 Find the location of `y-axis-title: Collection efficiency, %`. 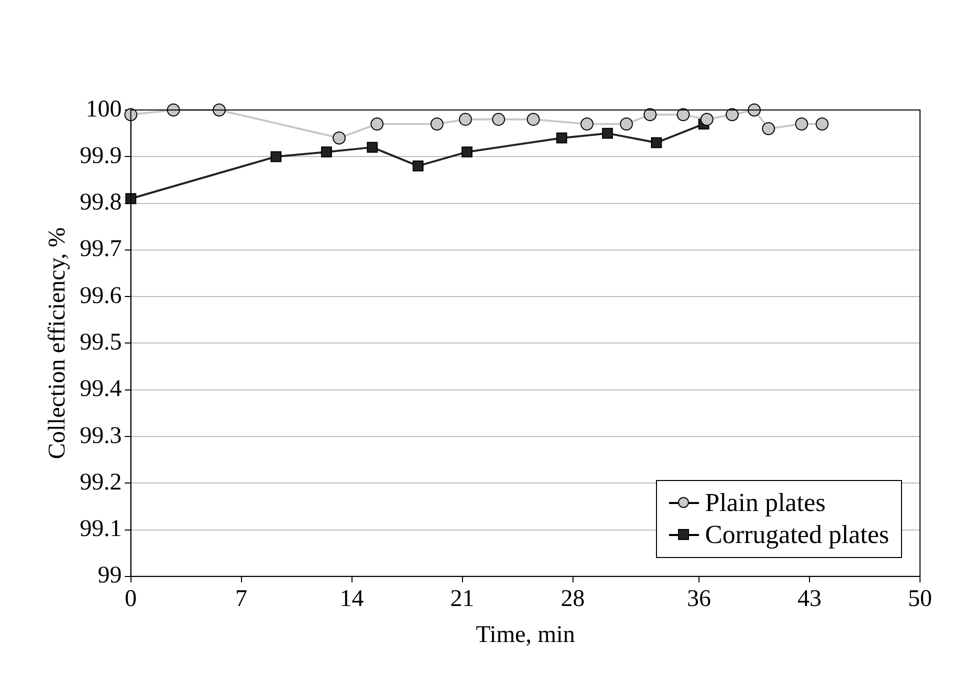

y-axis-title: Collection efficiency, % is located at coordinates (57, 343).